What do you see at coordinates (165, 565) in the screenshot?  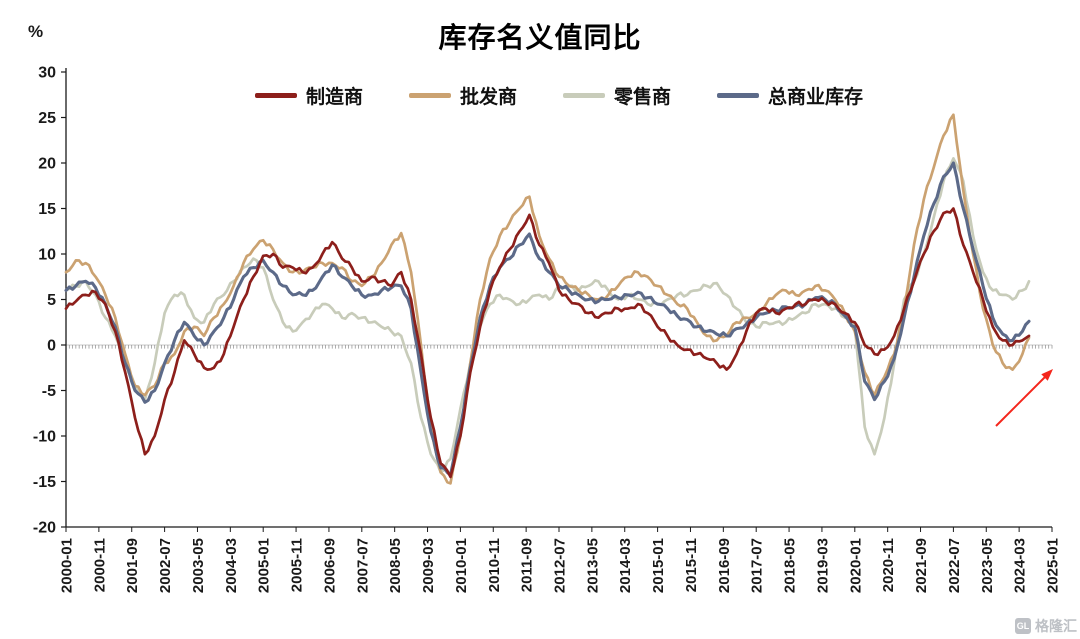 I see `svg-text: 2002-07` at bounding box center [165, 565].